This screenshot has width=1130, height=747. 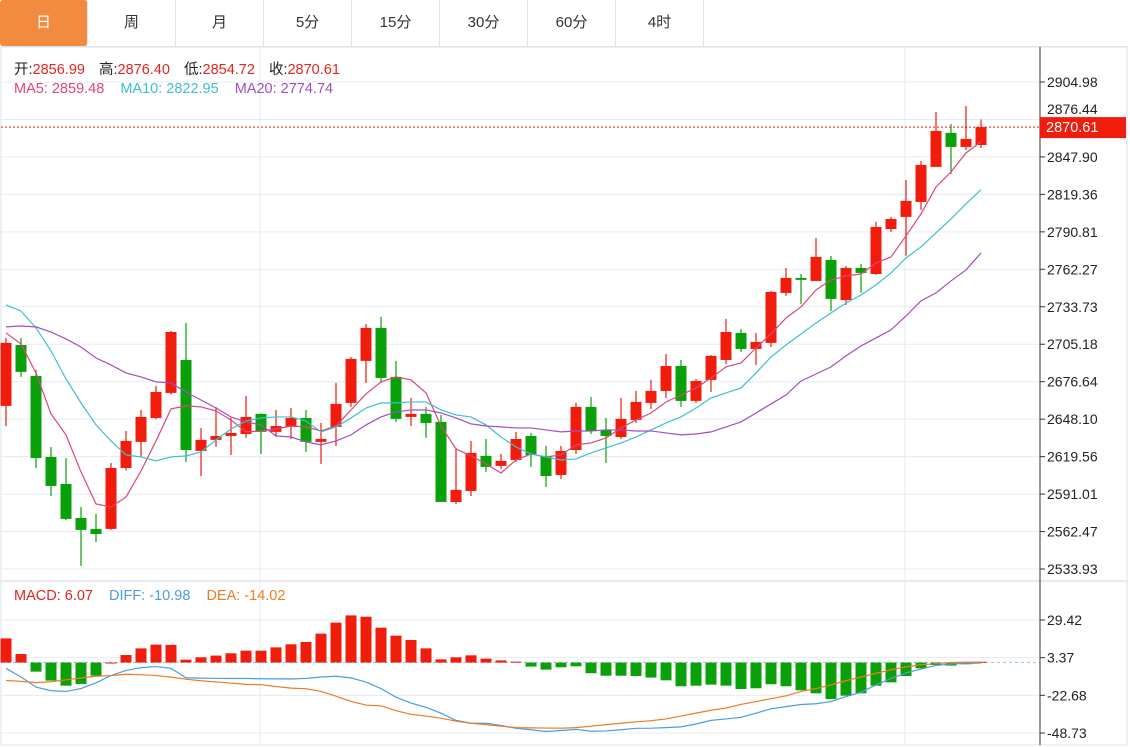 What do you see at coordinates (484, 23) in the screenshot?
I see `tab-30min: 30分` at bounding box center [484, 23].